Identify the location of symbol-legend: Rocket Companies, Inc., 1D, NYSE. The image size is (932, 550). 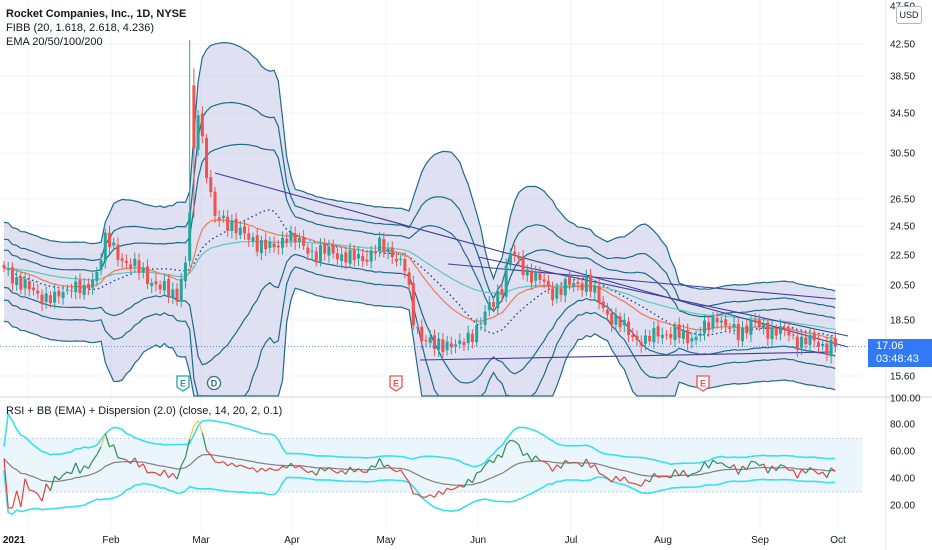
(96, 14).